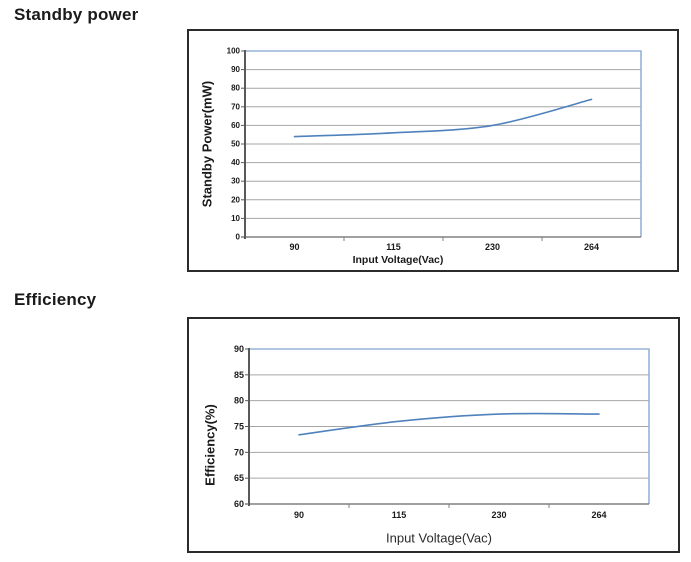 This screenshot has width=691, height=562. I want to click on section-title-standby-power: Standby power, so click(76, 14).